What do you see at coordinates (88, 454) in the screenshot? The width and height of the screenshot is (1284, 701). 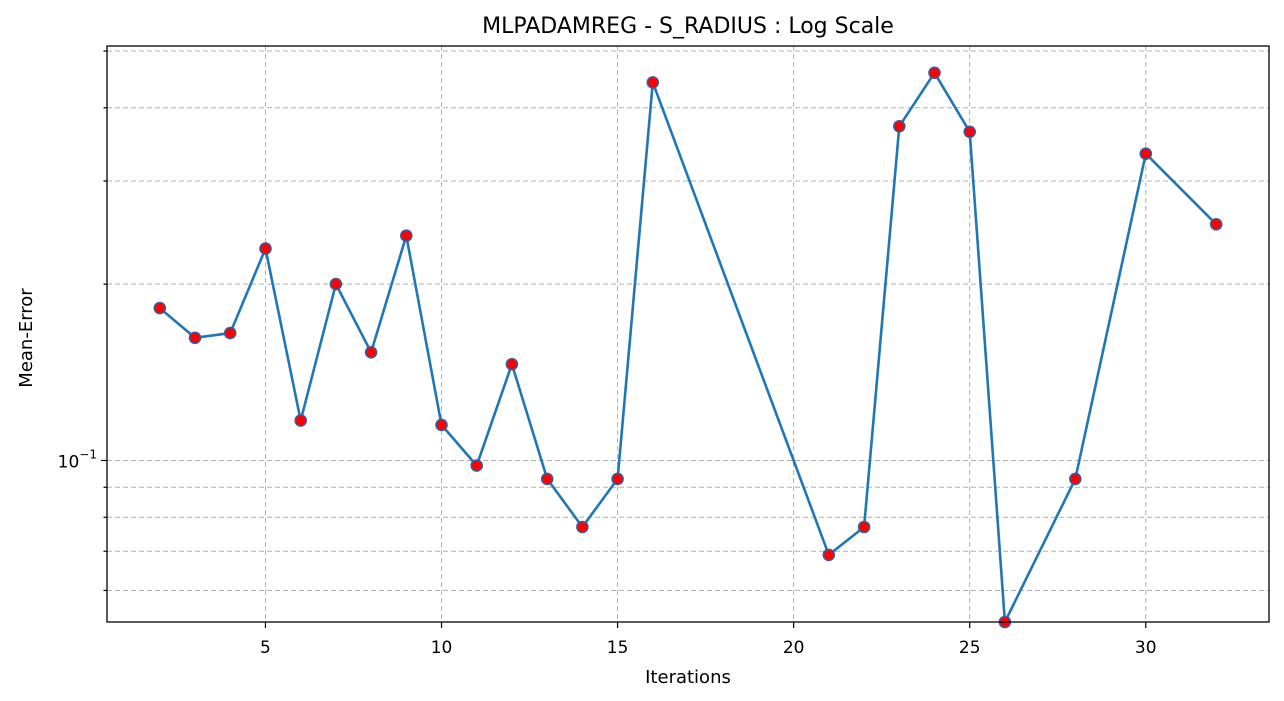 I see `y-tick-exponent: −1` at bounding box center [88, 454].